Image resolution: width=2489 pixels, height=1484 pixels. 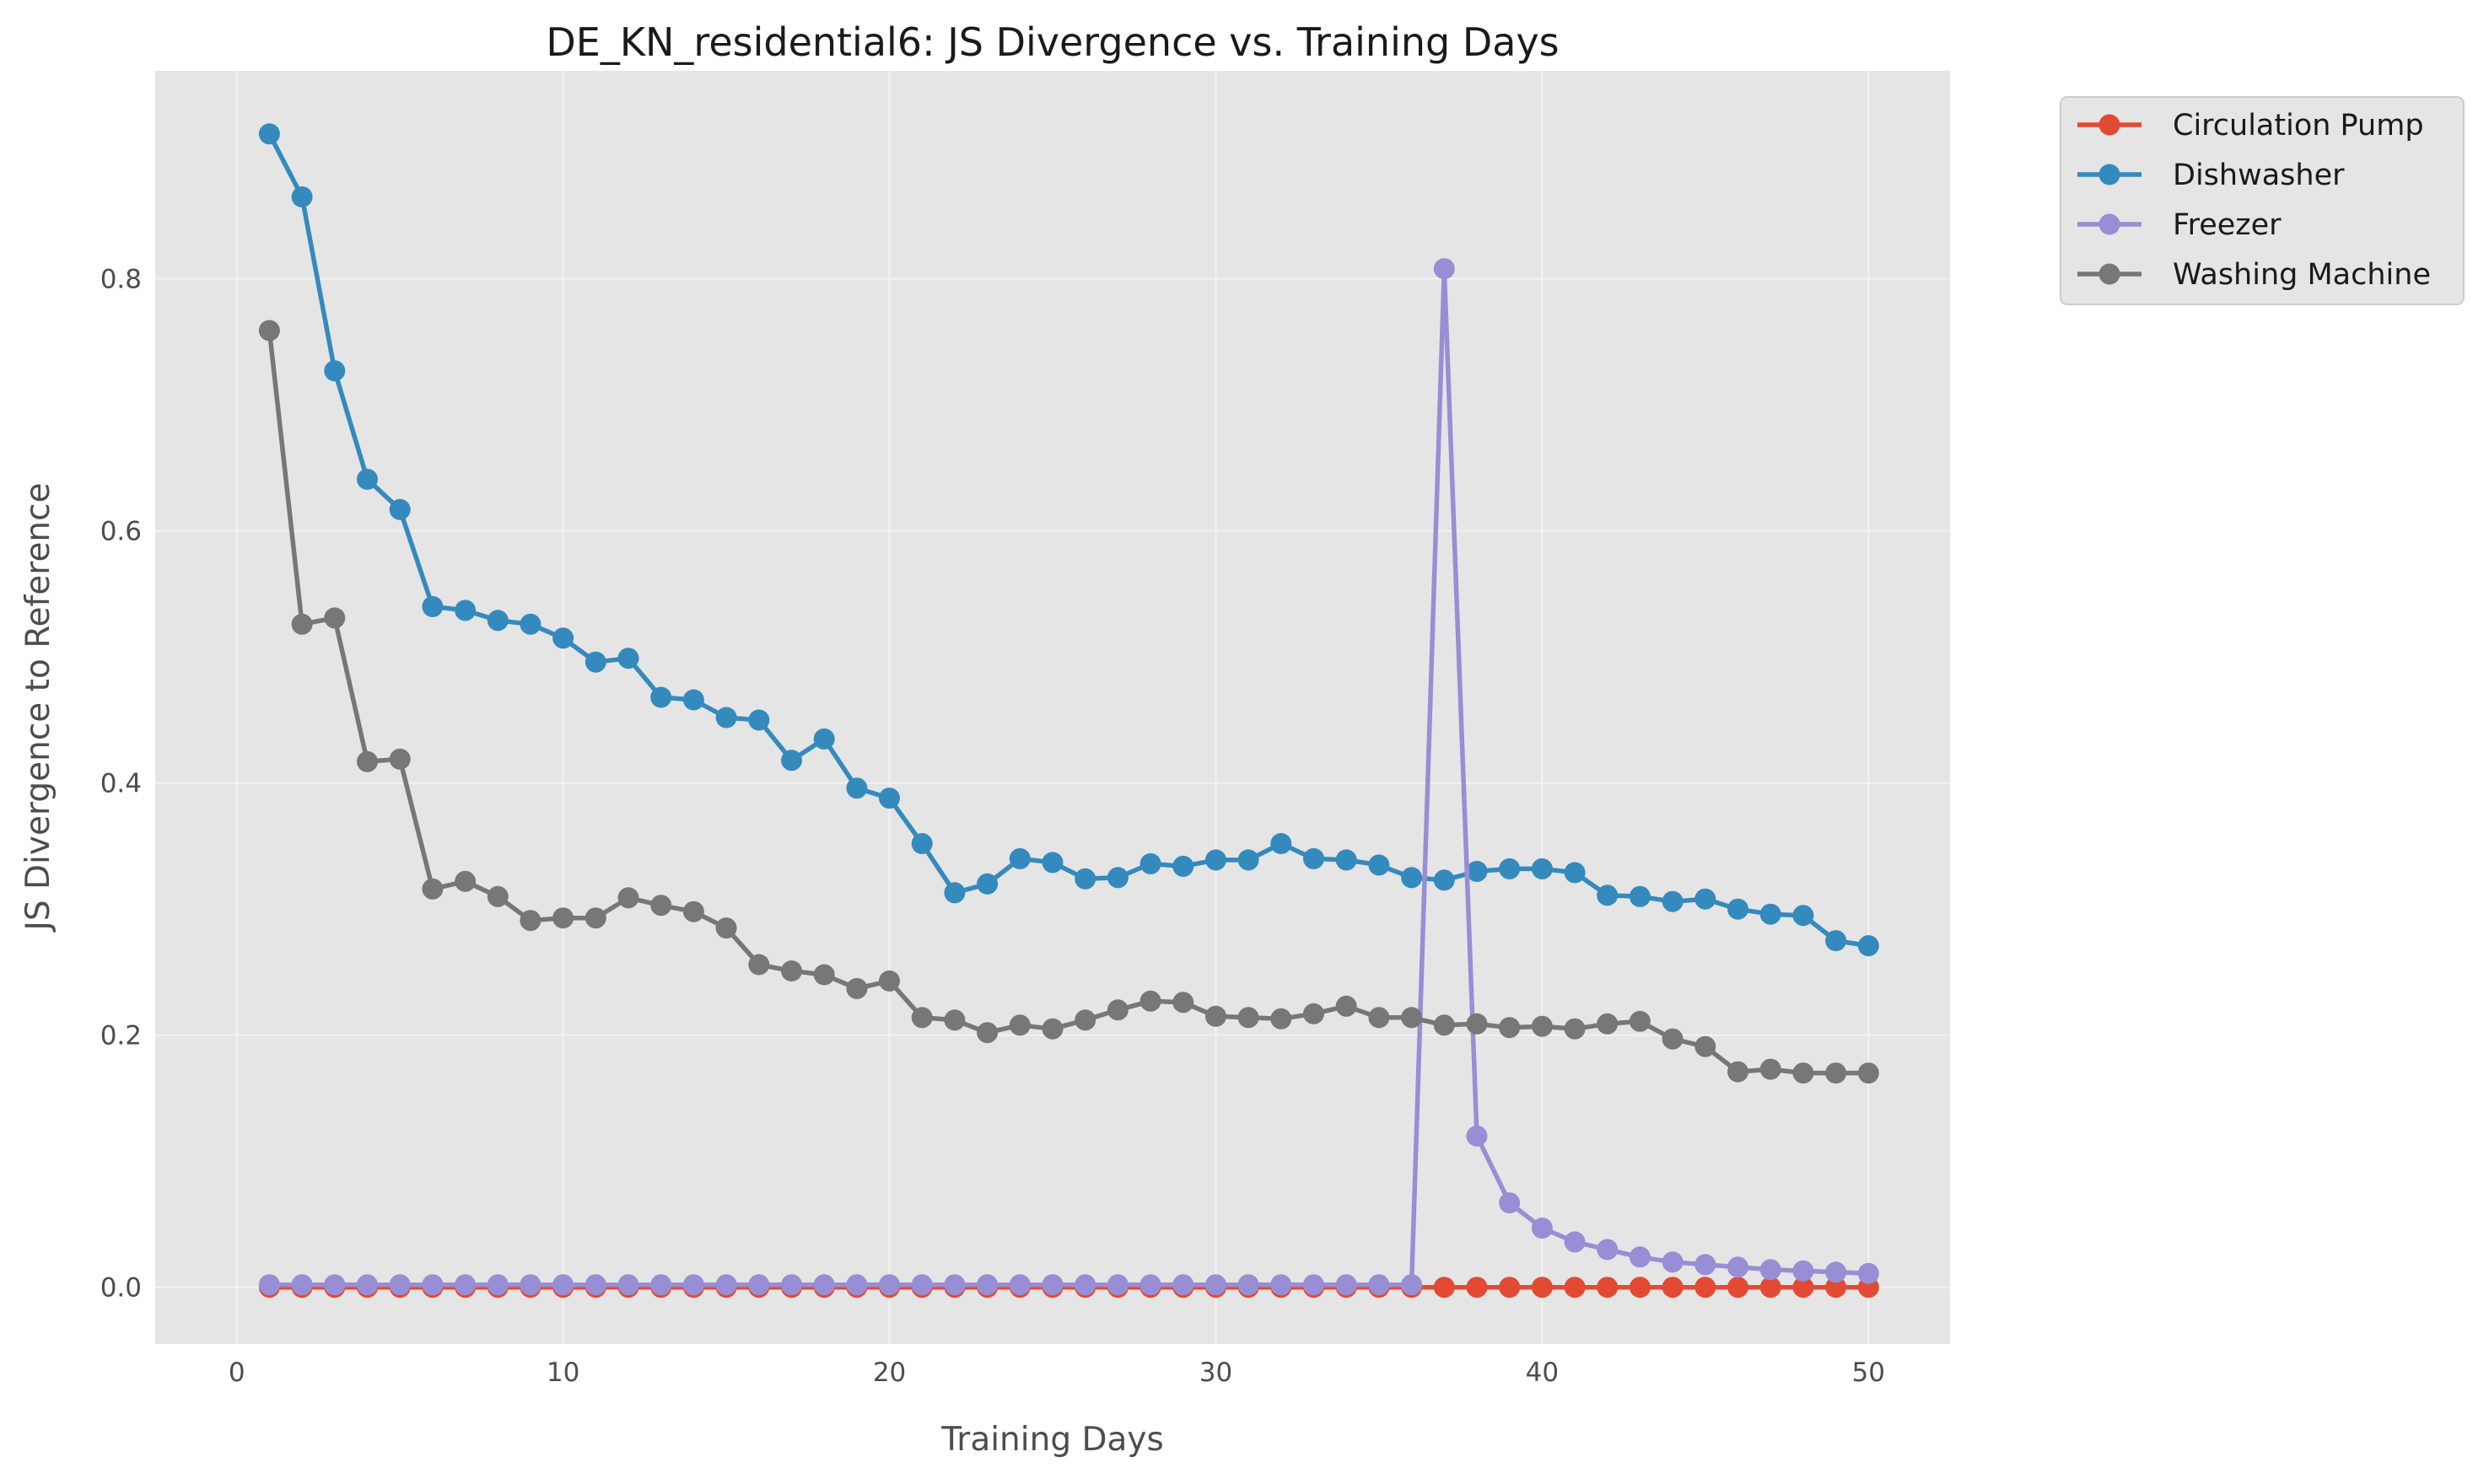 What do you see at coordinates (121, 280) in the screenshot?
I see `y-tick-label: 0.8` at bounding box center [121, 280].